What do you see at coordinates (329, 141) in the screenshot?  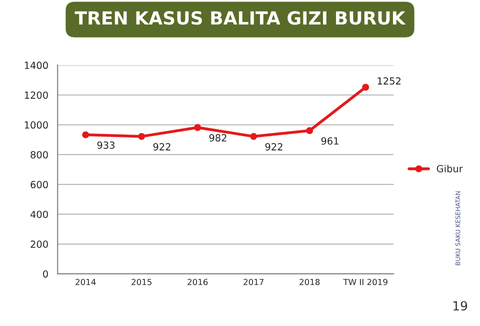 I see `data-label: 961` at bounding box center [329, 141].